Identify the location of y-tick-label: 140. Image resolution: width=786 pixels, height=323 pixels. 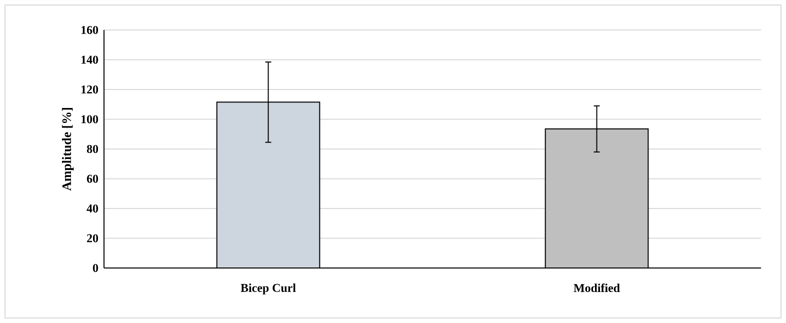
(90, 60).